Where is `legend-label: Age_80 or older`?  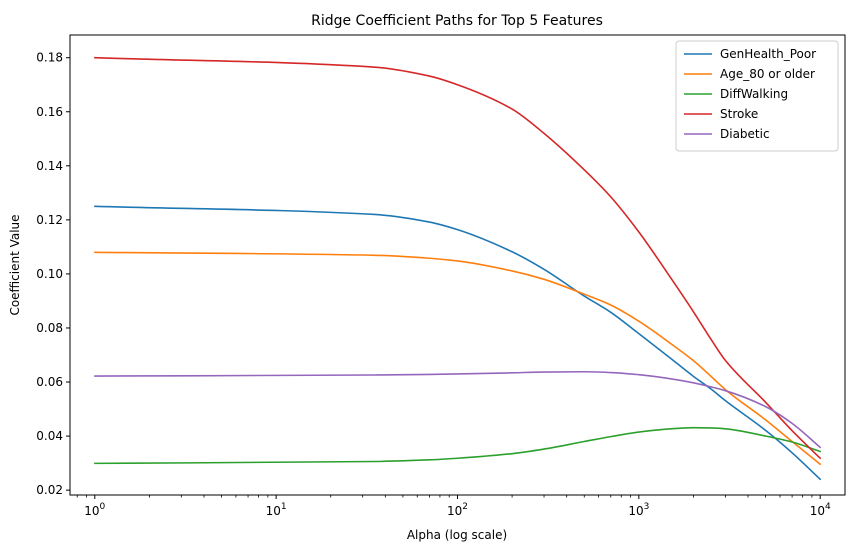
legend-label: Age_80 or older is located at coordinates (767, 74).